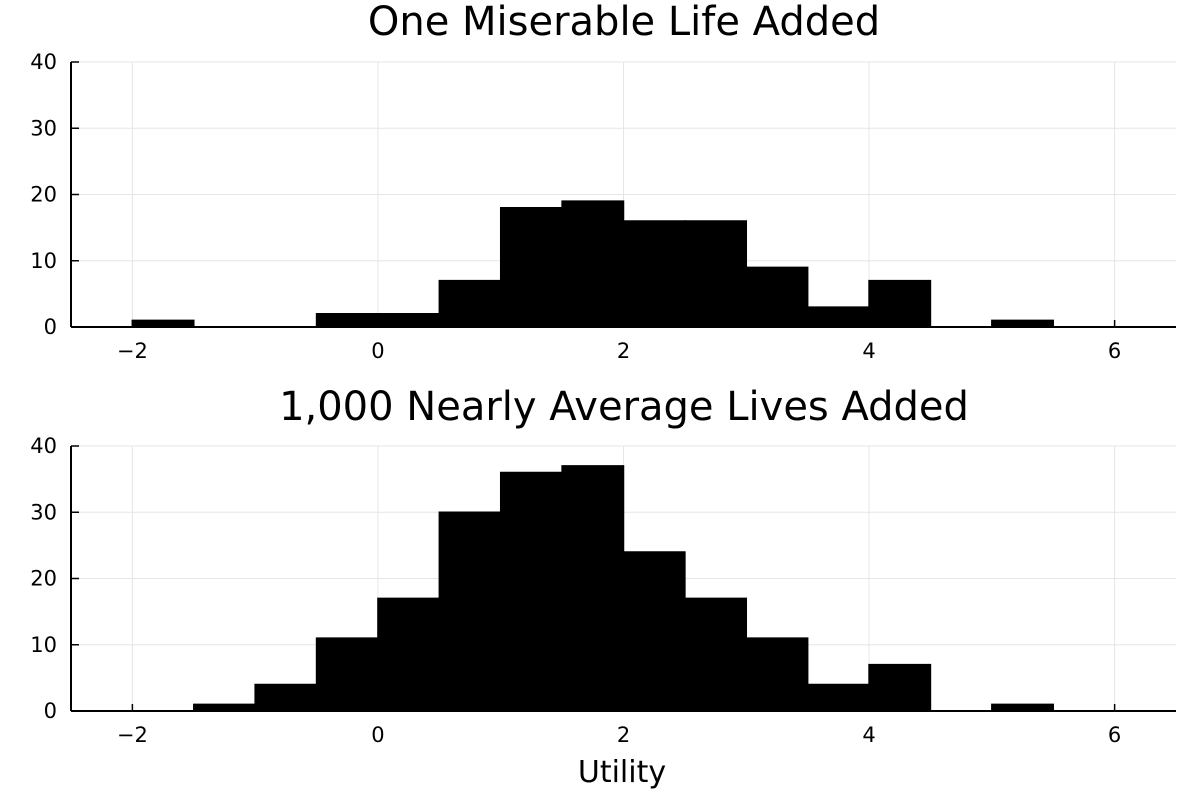 The width and height of the screenshot is (1200, 800). I want to click on panel-title: 1,000 Nearly Average Lives Added, so click(624, 407).